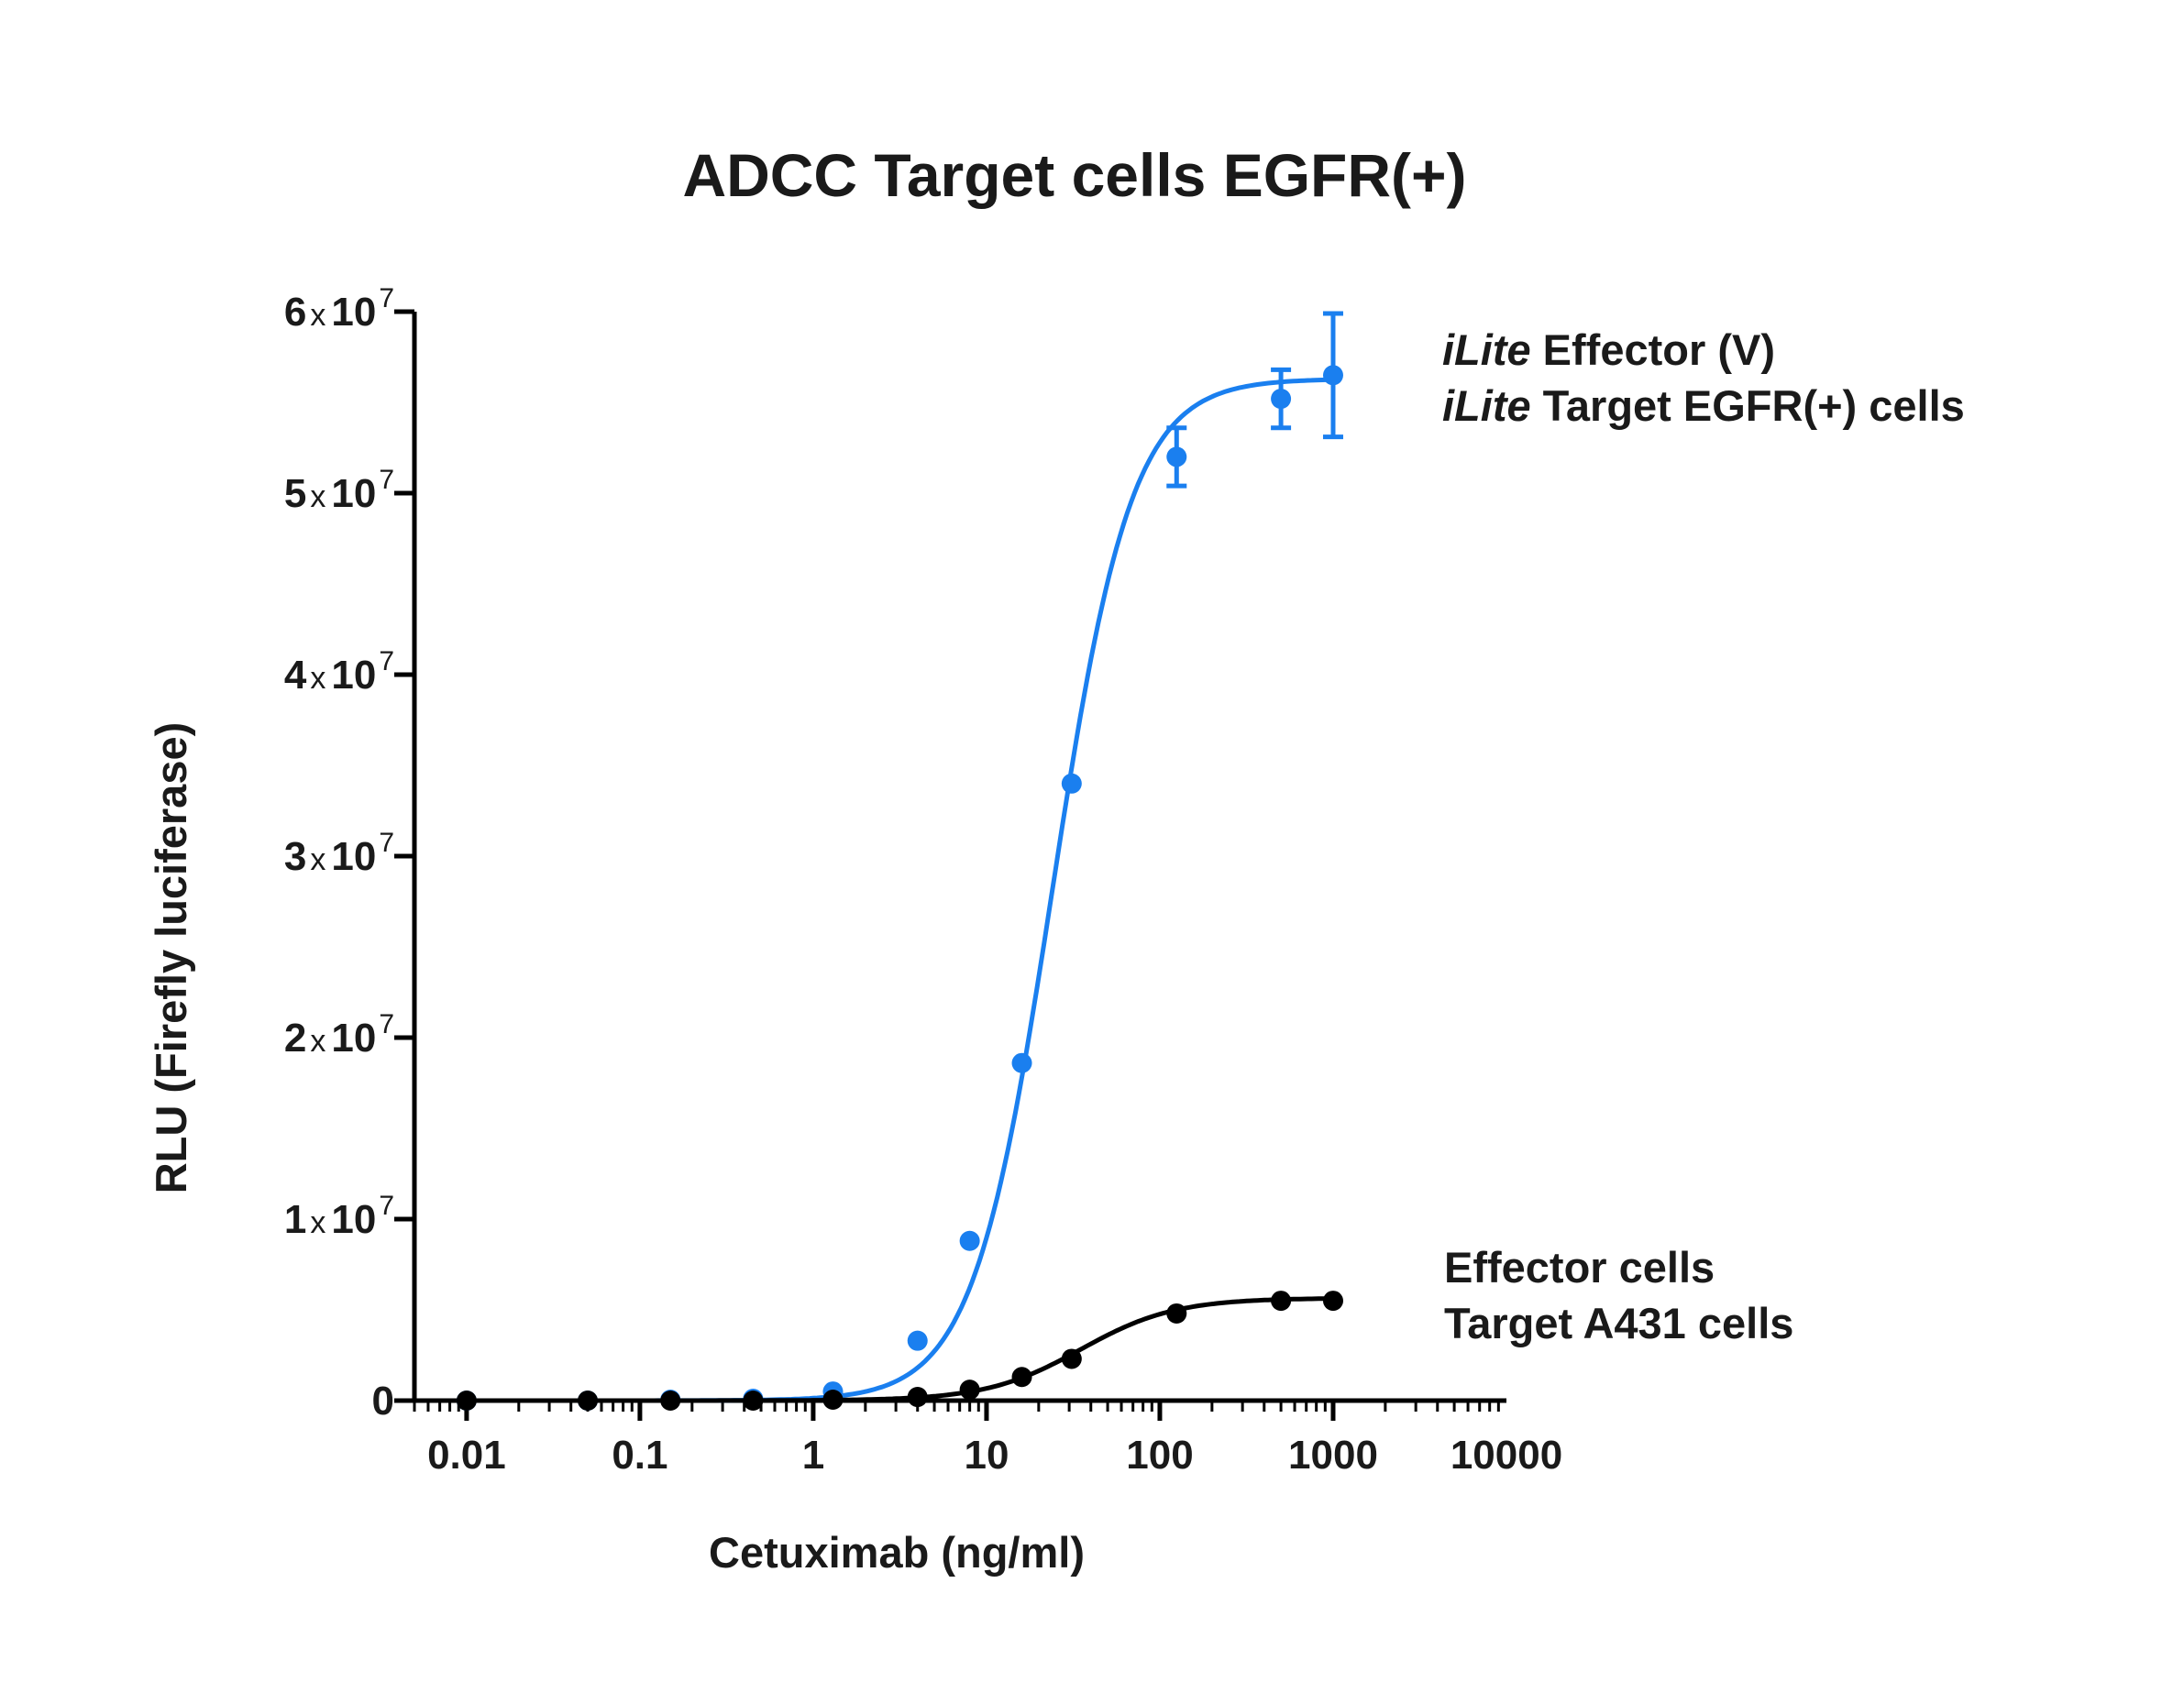  What do you see at coordinates (466, 1455) in the screenshot?
I see `x-tick-label: 0.01` at bounding box center [466, 1455].